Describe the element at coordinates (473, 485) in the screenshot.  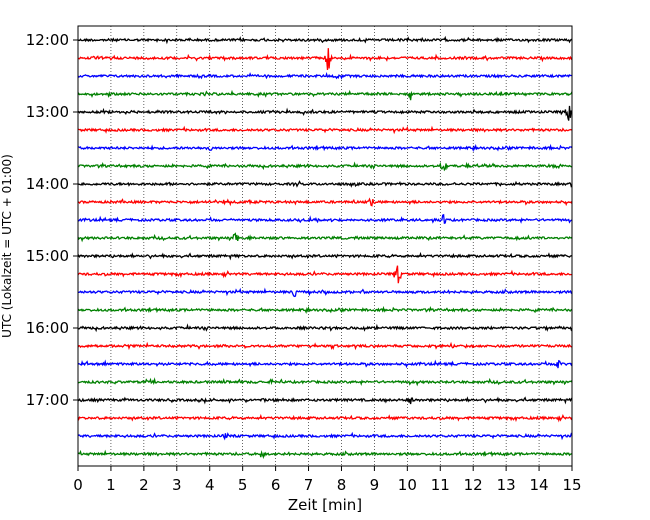
I see `x-tick-label: 12` at that location.